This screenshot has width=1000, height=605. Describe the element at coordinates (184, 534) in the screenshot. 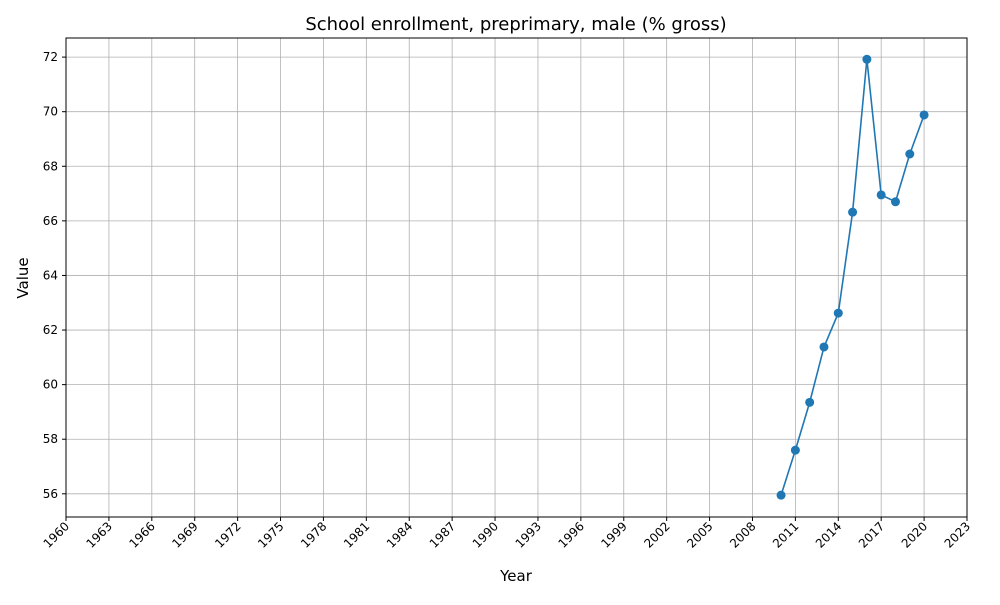

I see `x-tick-label: 1969` at that location.